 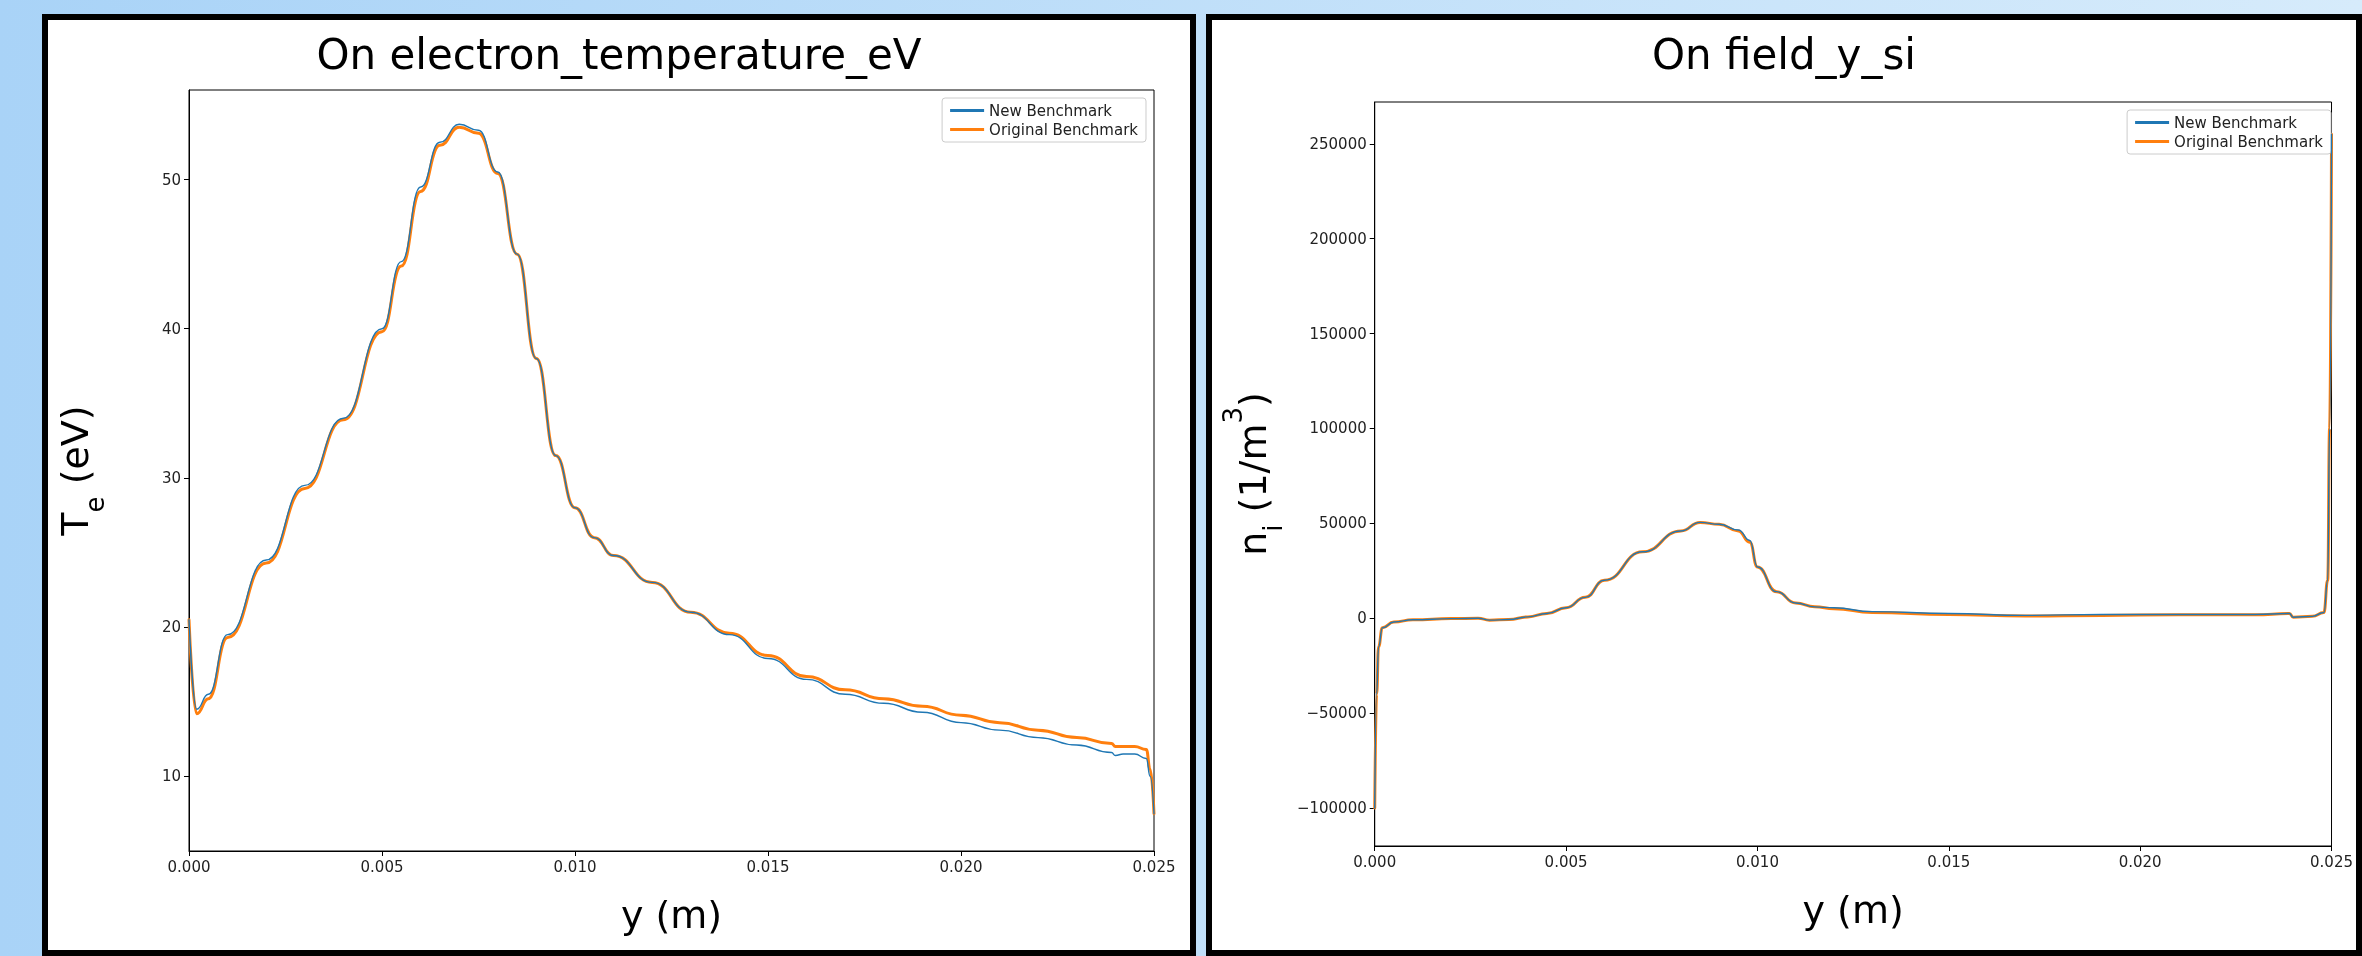 What do you see at coordinates (1338, 333) in the screenshot?
I see `y-tick-label: 150000` at bounding box center [1338, 333].